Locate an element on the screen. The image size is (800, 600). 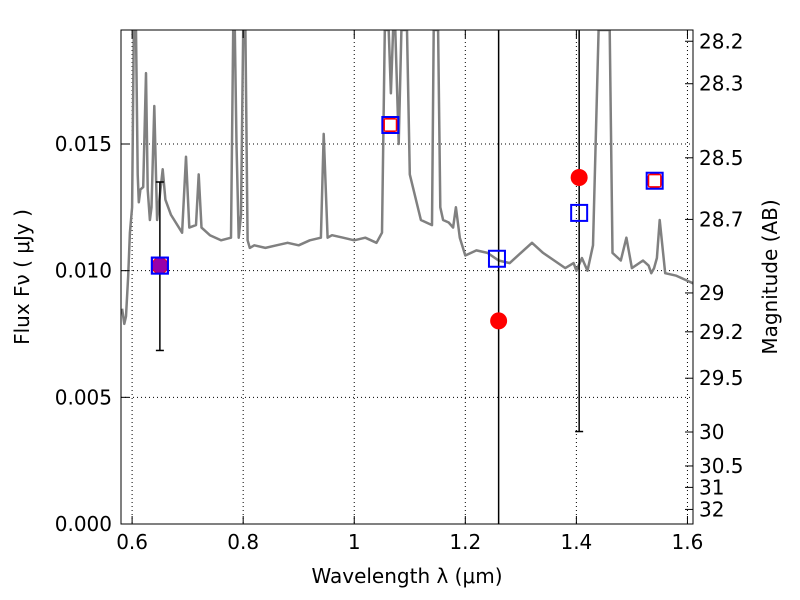
x-tick-label: 1.6 is located at coordinates (688, 542).